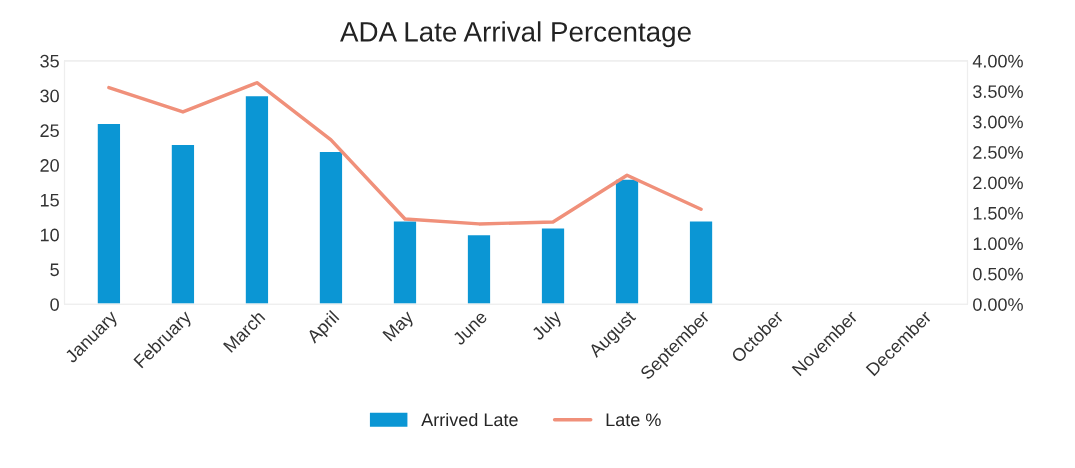 The height and width of the screenshot is (468, 1075). I want to click on y2-tick-label: 1.50%, so click(998, 213).